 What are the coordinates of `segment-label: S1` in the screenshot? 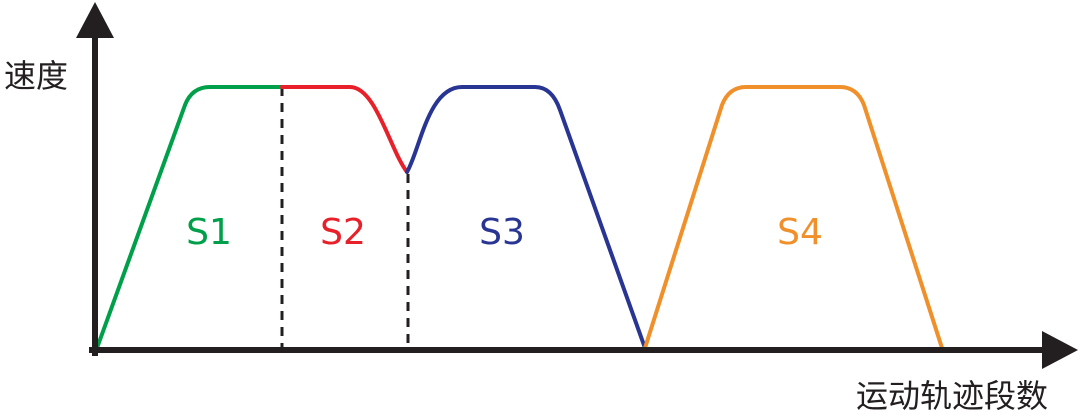 It's located at (209, 232).